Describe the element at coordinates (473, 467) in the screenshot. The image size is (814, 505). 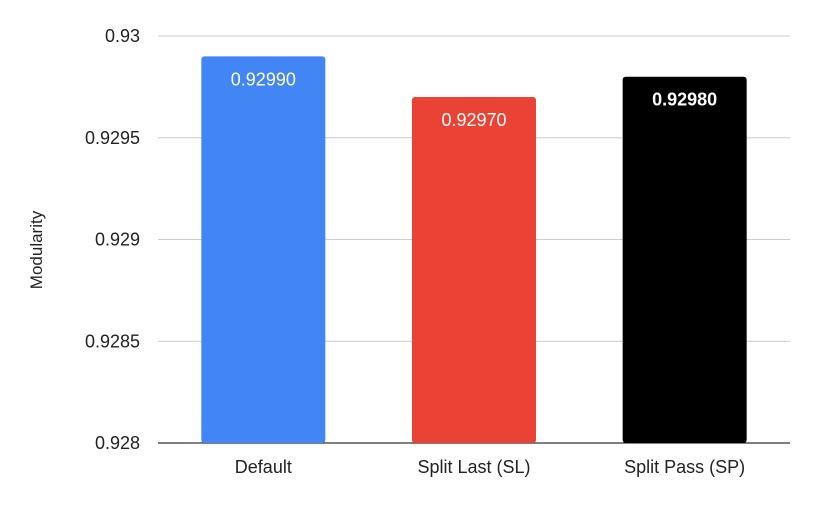
I see `x-tick-label: Split Last (SL)` at that location.